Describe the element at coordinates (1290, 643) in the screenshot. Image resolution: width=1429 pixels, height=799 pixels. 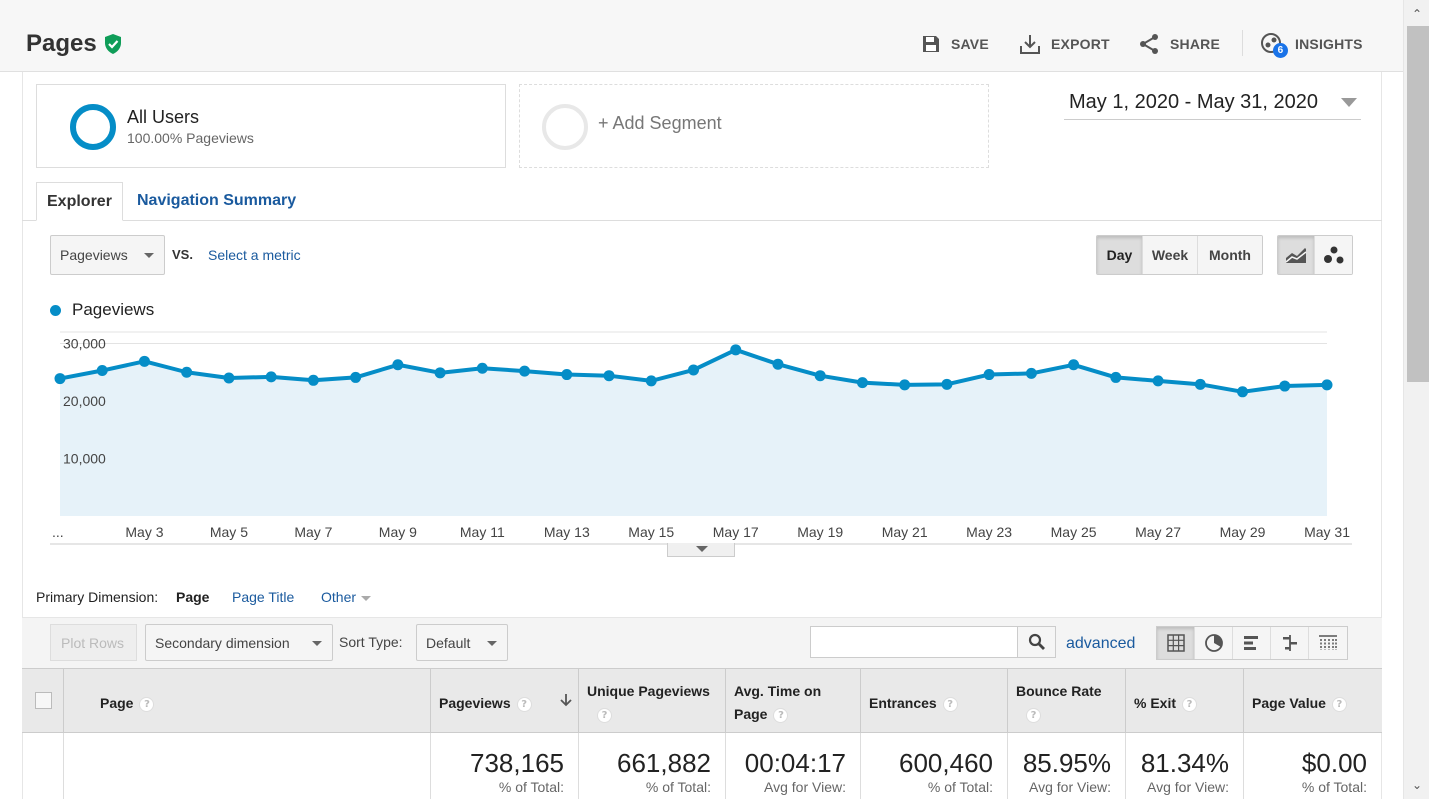
I see `comparison-view-button` at that location.